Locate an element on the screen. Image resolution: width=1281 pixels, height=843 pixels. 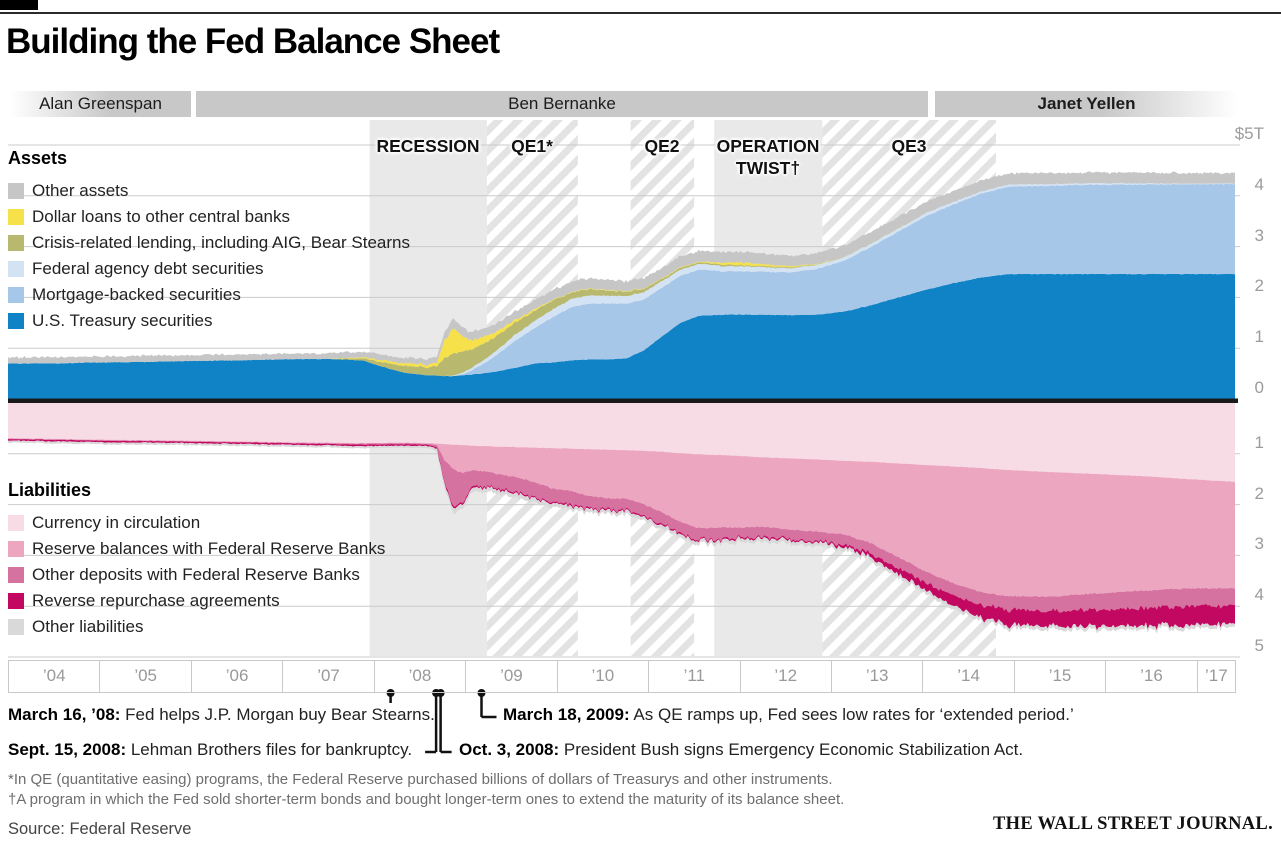
assets-axis-label: 2 is located at coordinates (1259, 285).